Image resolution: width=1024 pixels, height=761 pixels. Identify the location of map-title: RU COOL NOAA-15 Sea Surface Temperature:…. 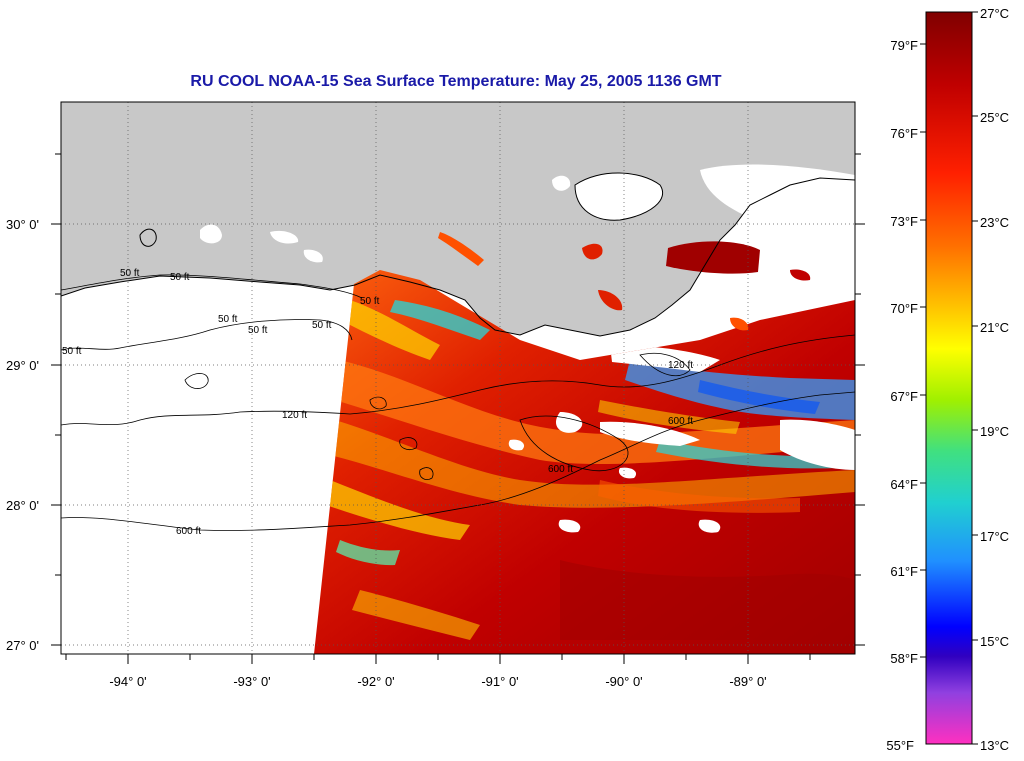
(455, 81).